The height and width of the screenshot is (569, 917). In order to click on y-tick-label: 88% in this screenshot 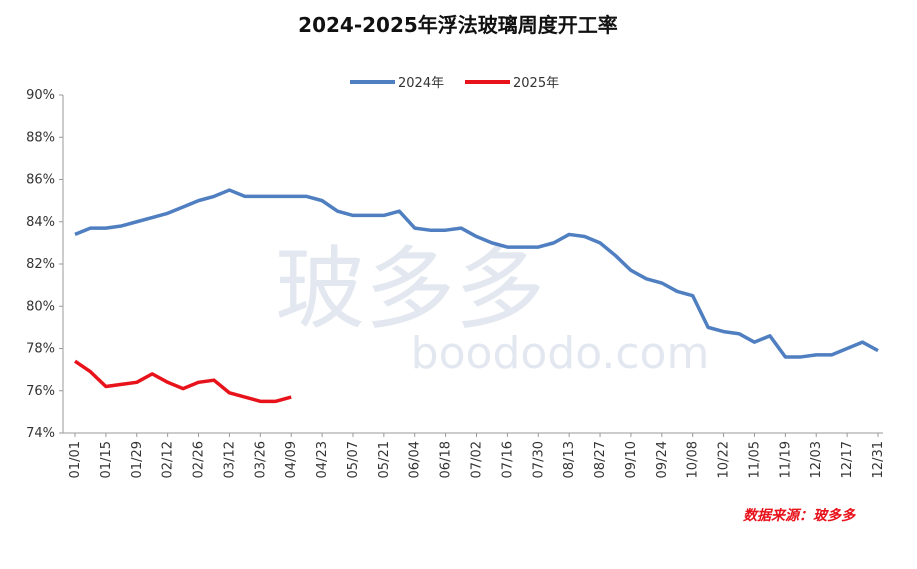, I will do `click(40, 137)`.